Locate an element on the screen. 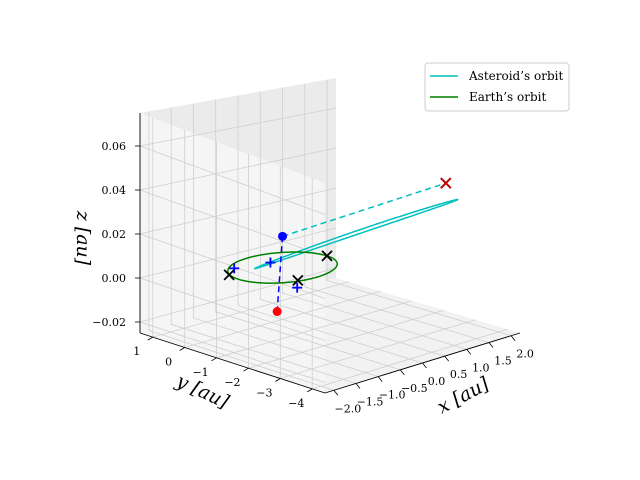  x-tick-label: 1.5 is located at coordinates (503, 361).